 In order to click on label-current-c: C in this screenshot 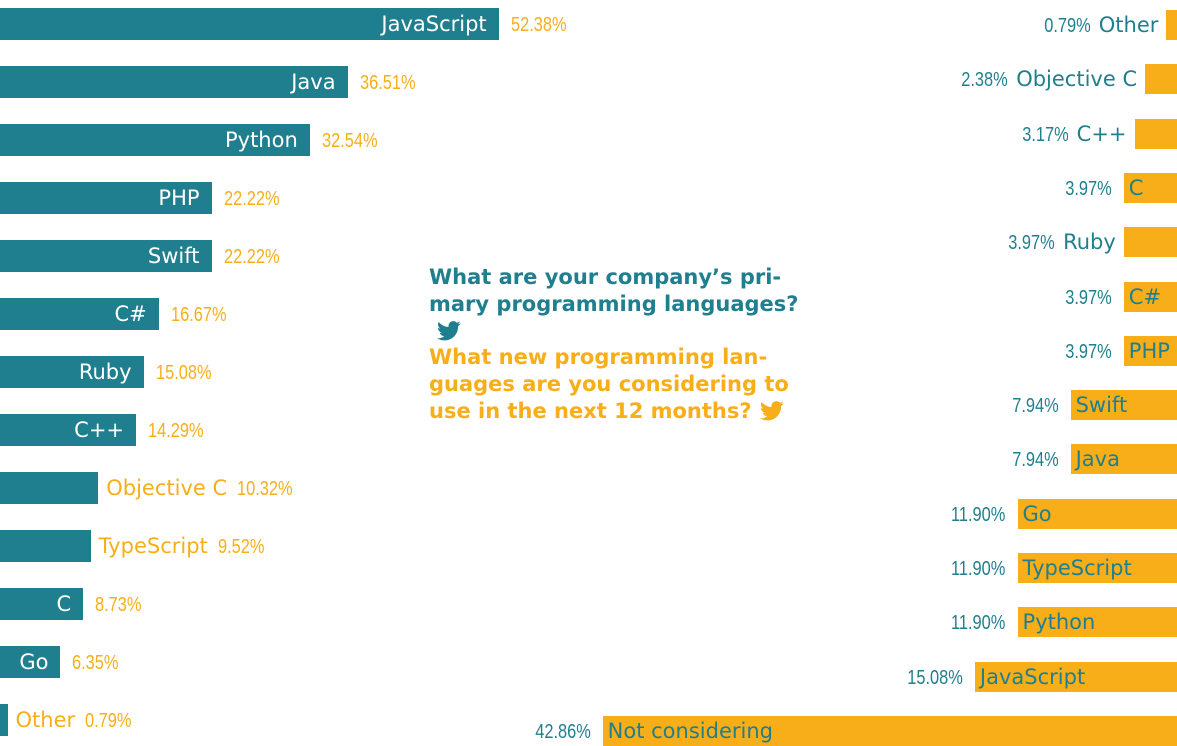, I will do `click(64, 604)`.